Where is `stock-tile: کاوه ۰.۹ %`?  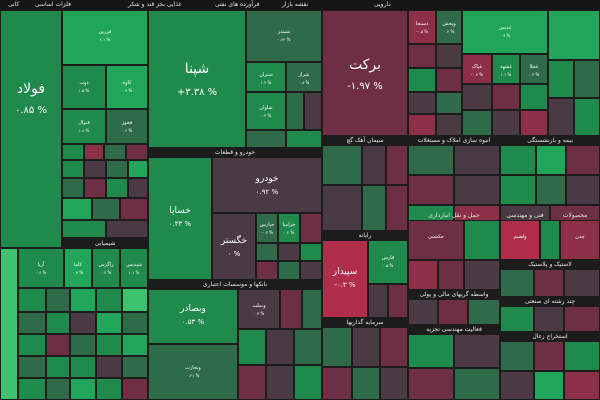
stock-tile: کاوه ۰.۹ % is located at coordinates (127, 87).